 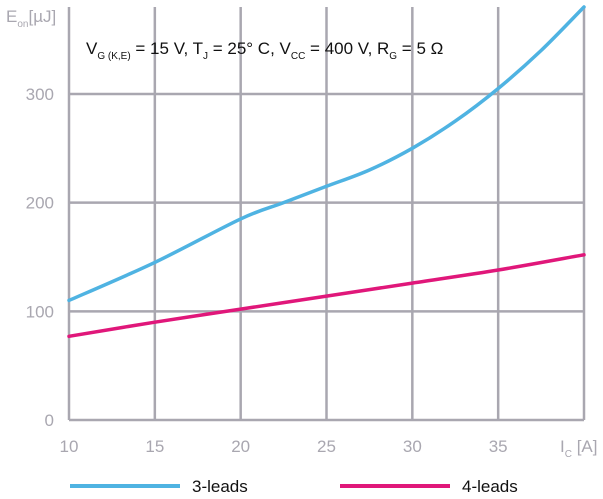 What do you see at coordinates (490, 486) in the screenshot?
I see `legend-label-4-leads: 4-leads` at bounding box center [490, 486].